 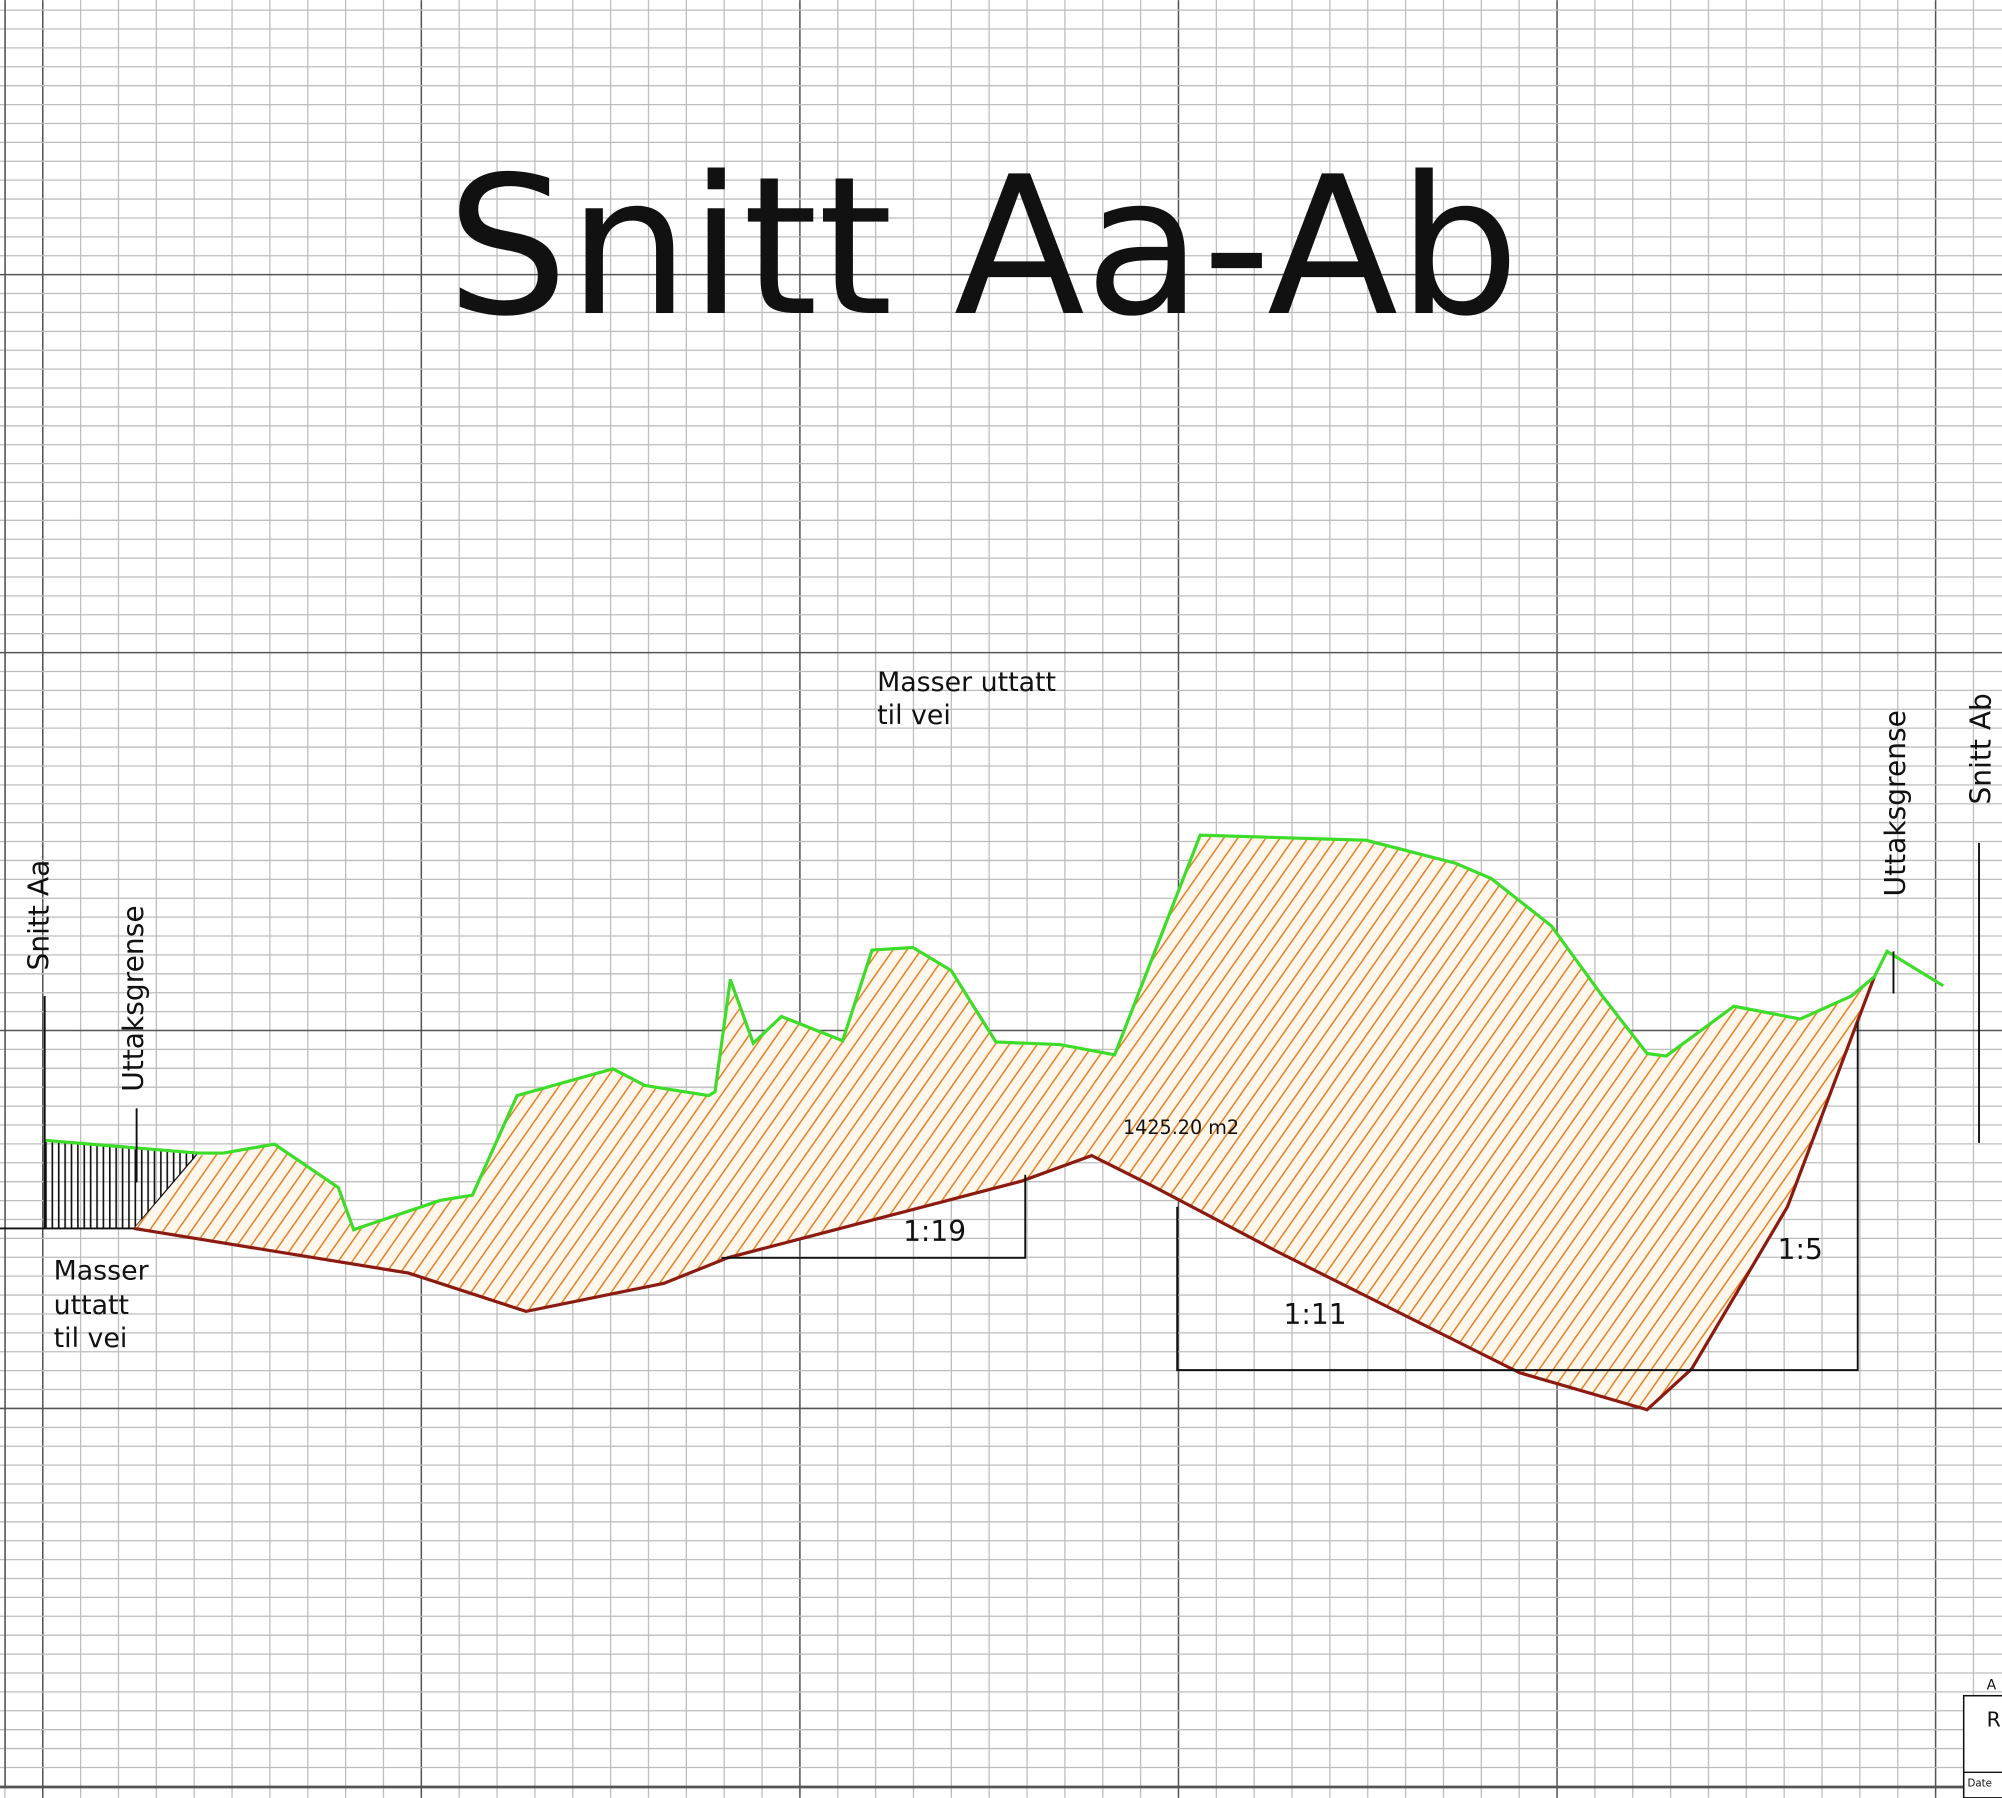 What do you see at coordinates (1994, 1719) in the screenshot?
I see `title-block-text: R` at bounding box center [1994, 1719].